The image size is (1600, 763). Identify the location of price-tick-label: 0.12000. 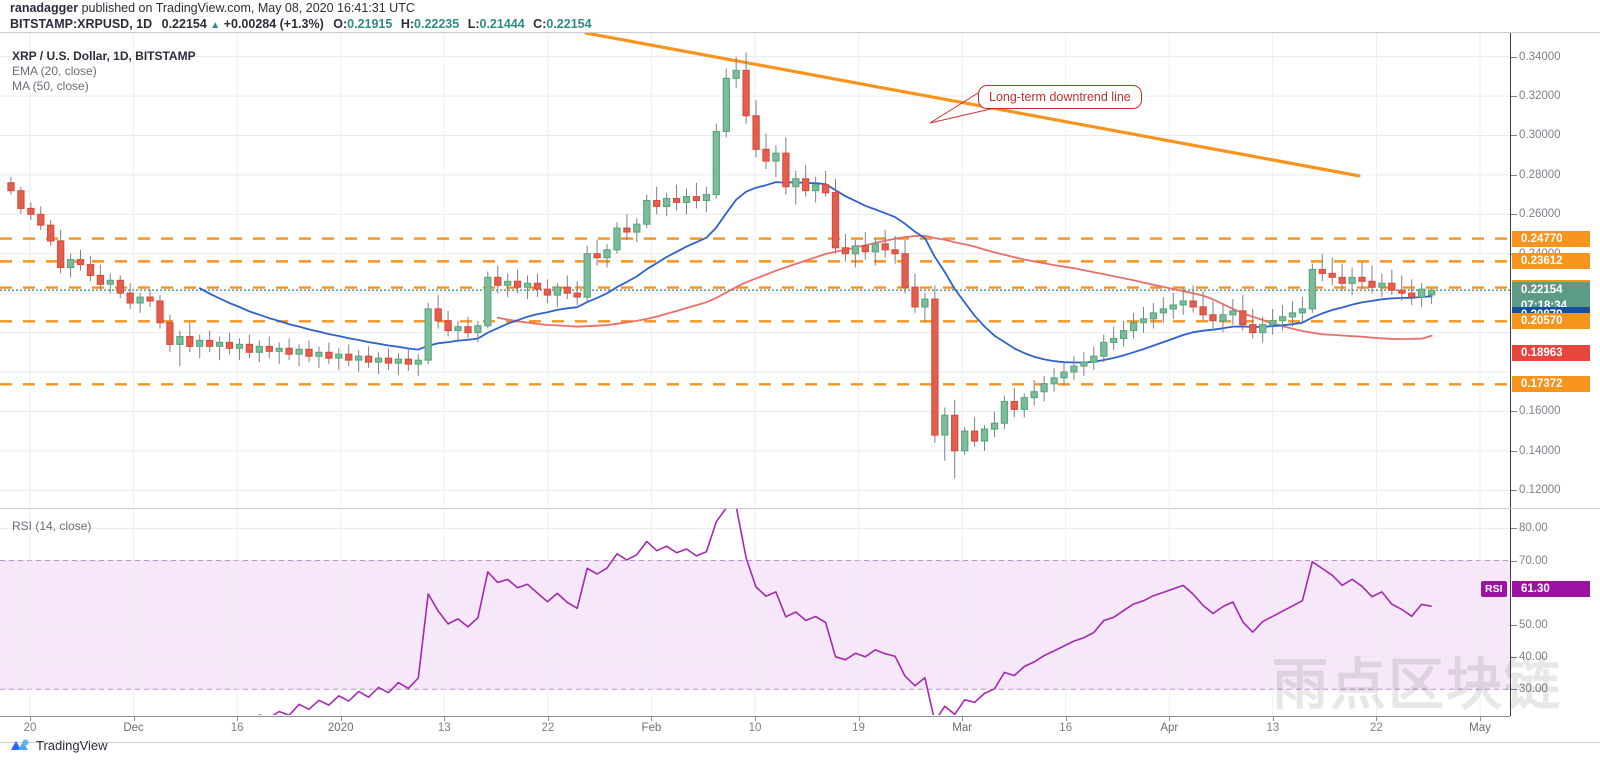
(1540, 490).